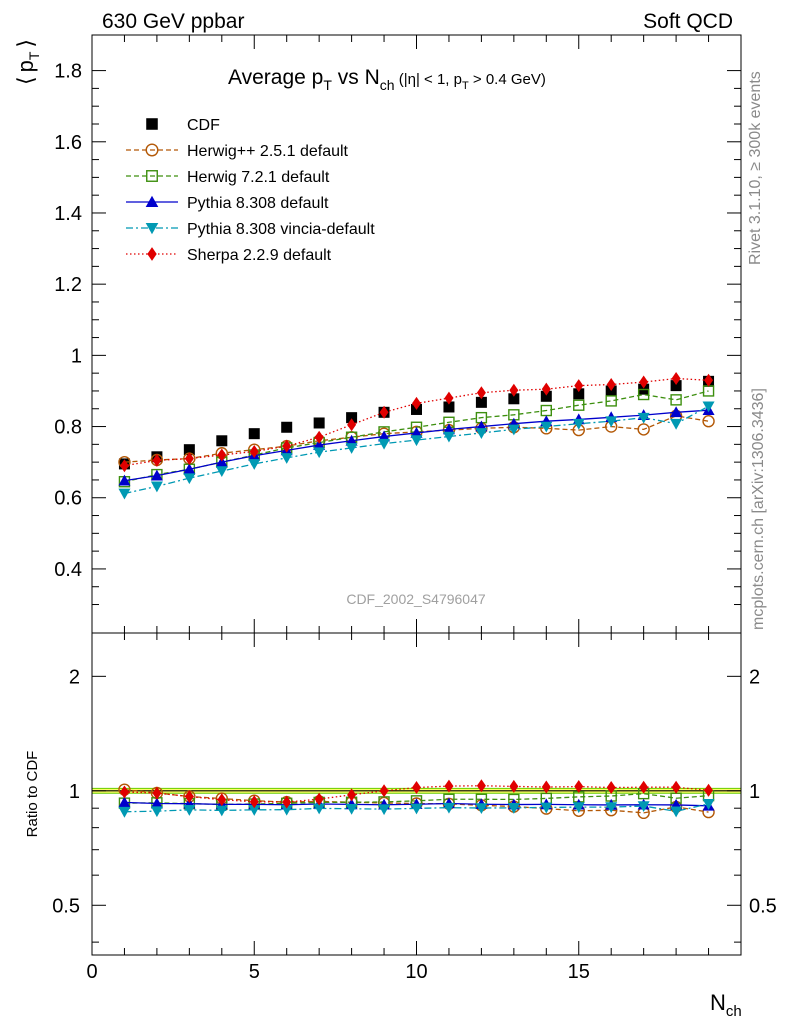 The height and width of the screenshot is (1024, 786). I want to click on ratio-series-sherpa-2-2-9-default, so click(416, 794).